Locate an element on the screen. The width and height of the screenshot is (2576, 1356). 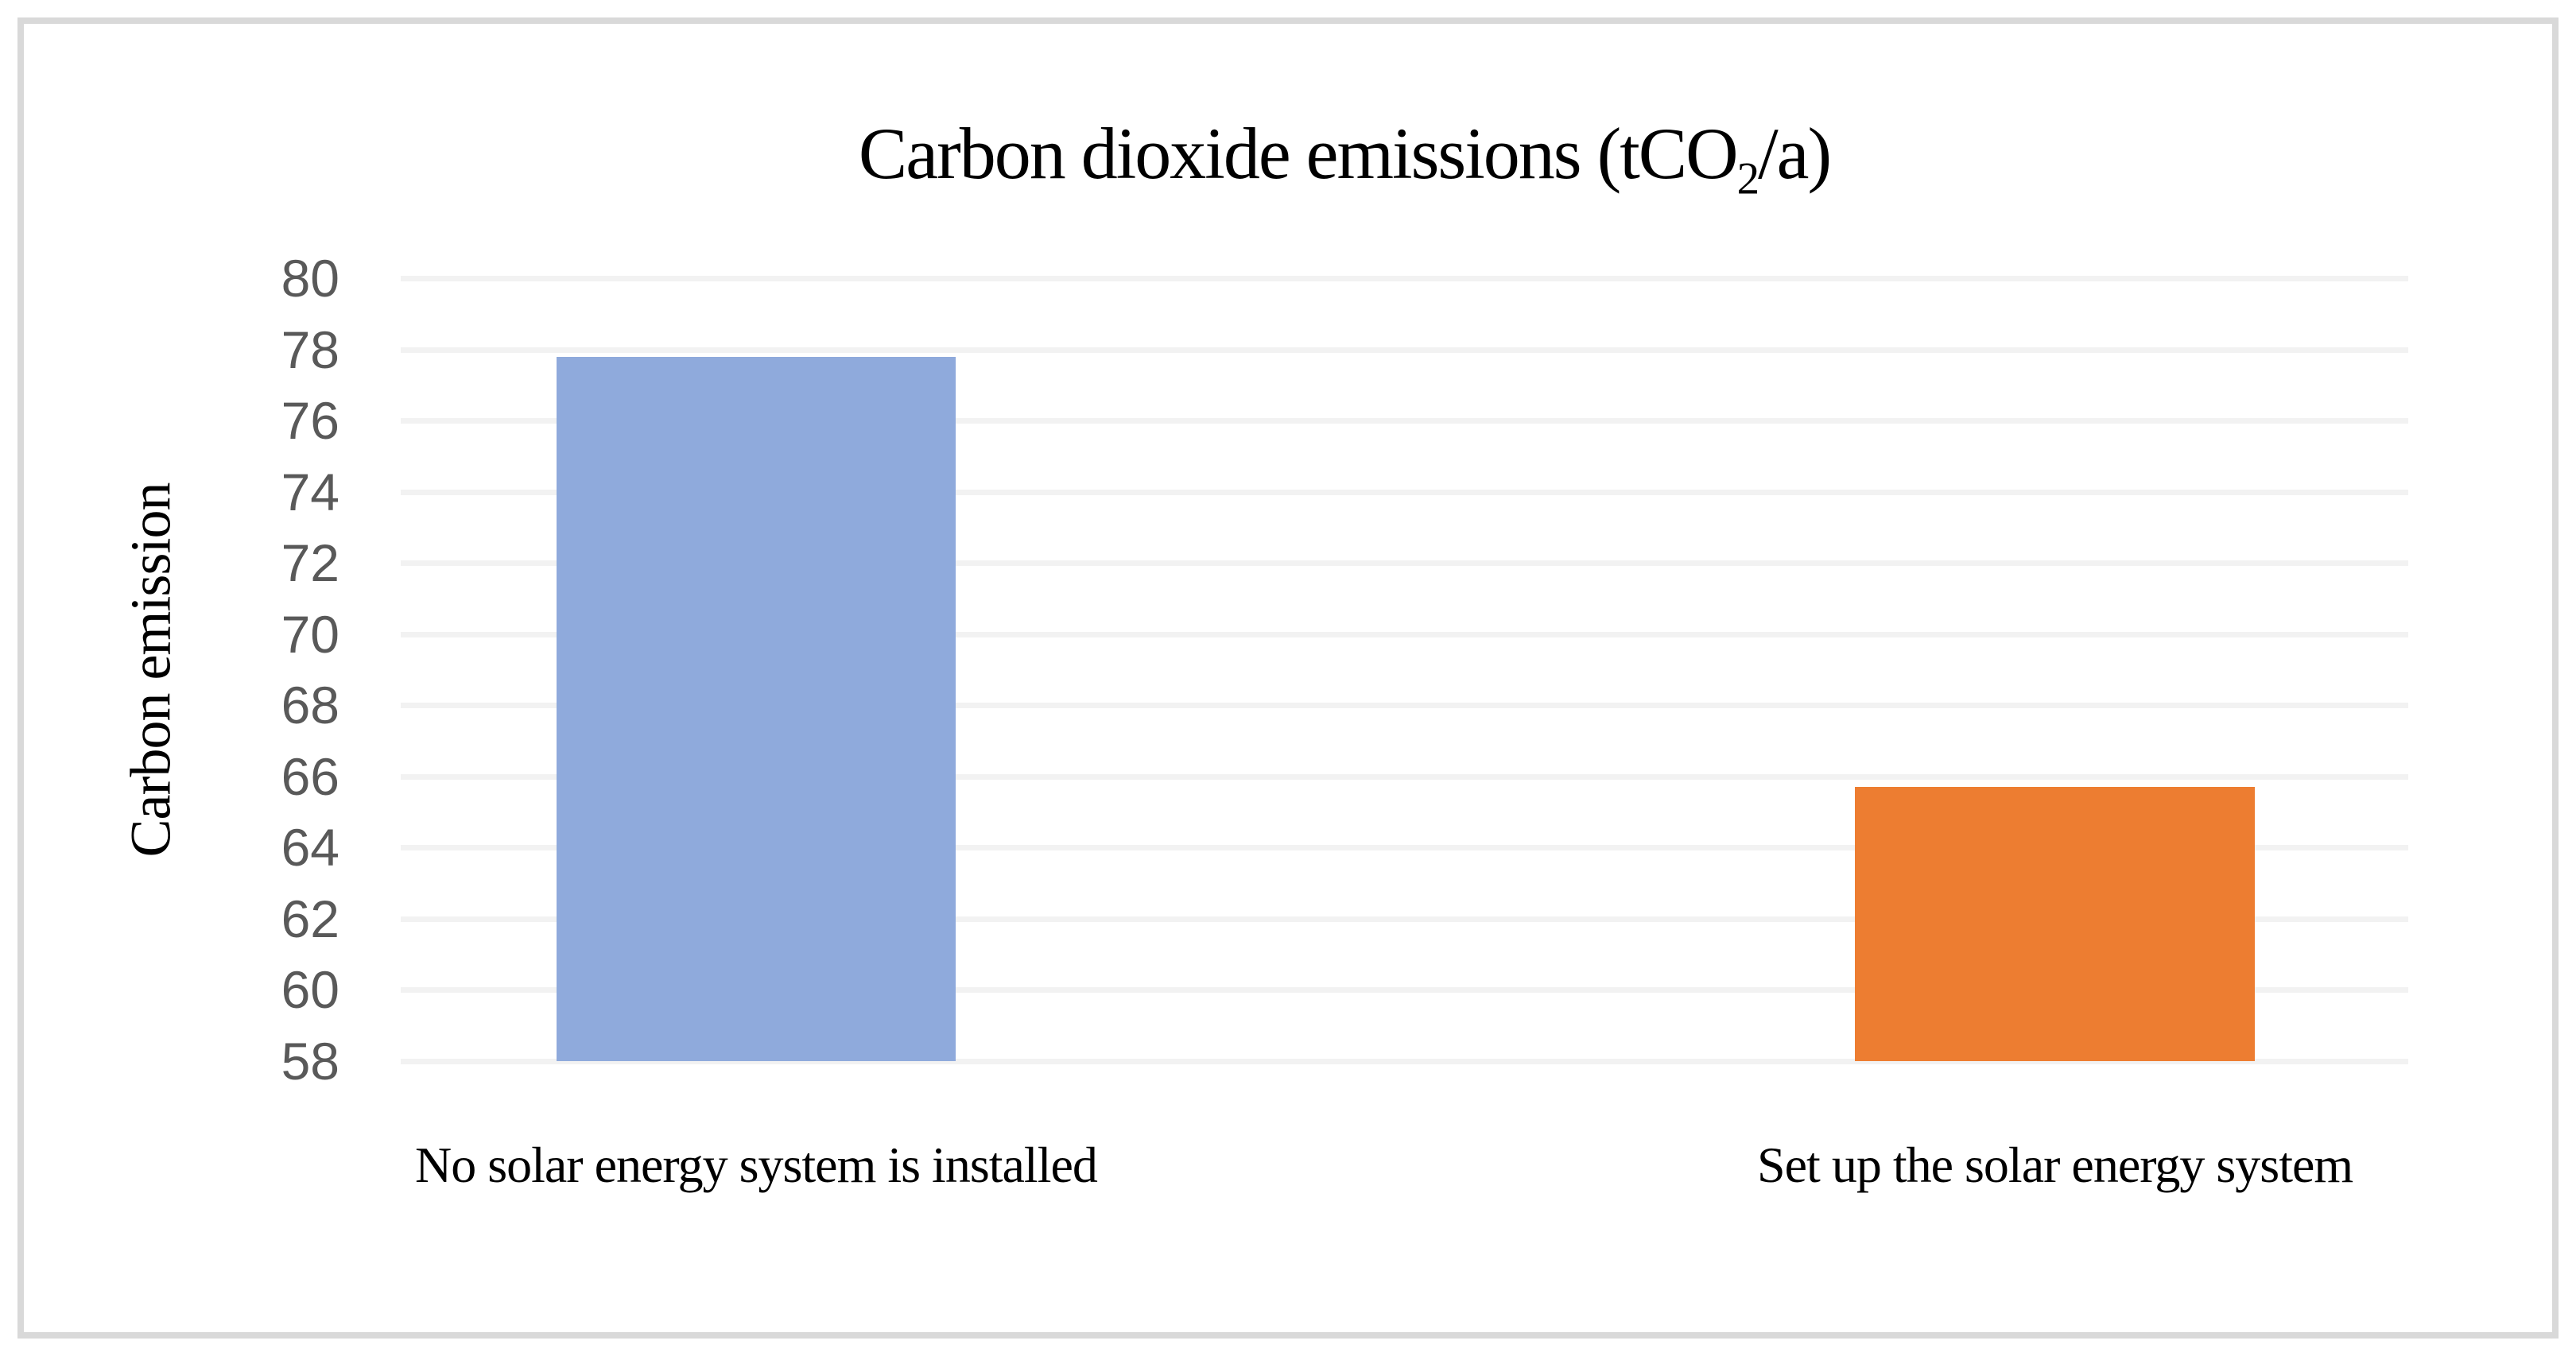
y-tick-label-60: 60 is located at coordinates (310, 990).